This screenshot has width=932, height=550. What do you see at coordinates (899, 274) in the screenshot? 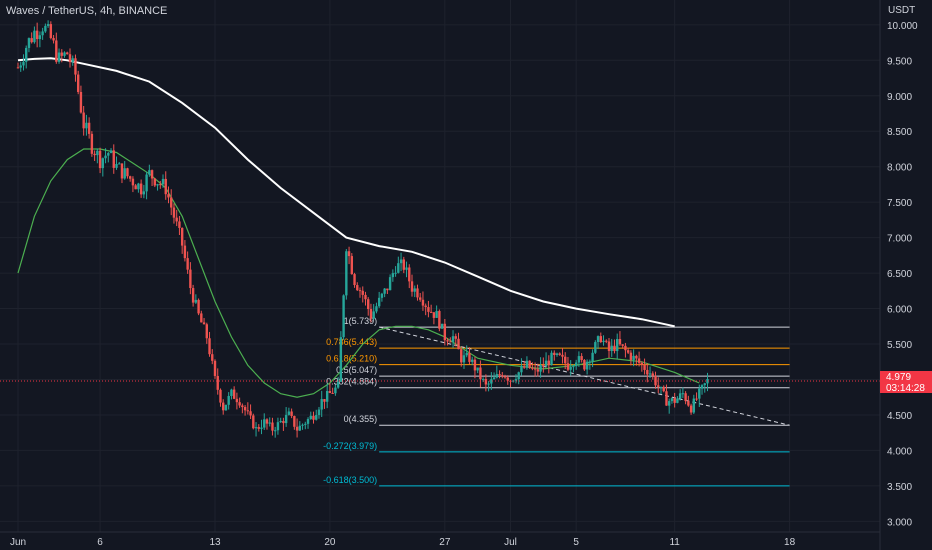
I see `price-tick-label: 6.500` at bounding box center [899, 274].